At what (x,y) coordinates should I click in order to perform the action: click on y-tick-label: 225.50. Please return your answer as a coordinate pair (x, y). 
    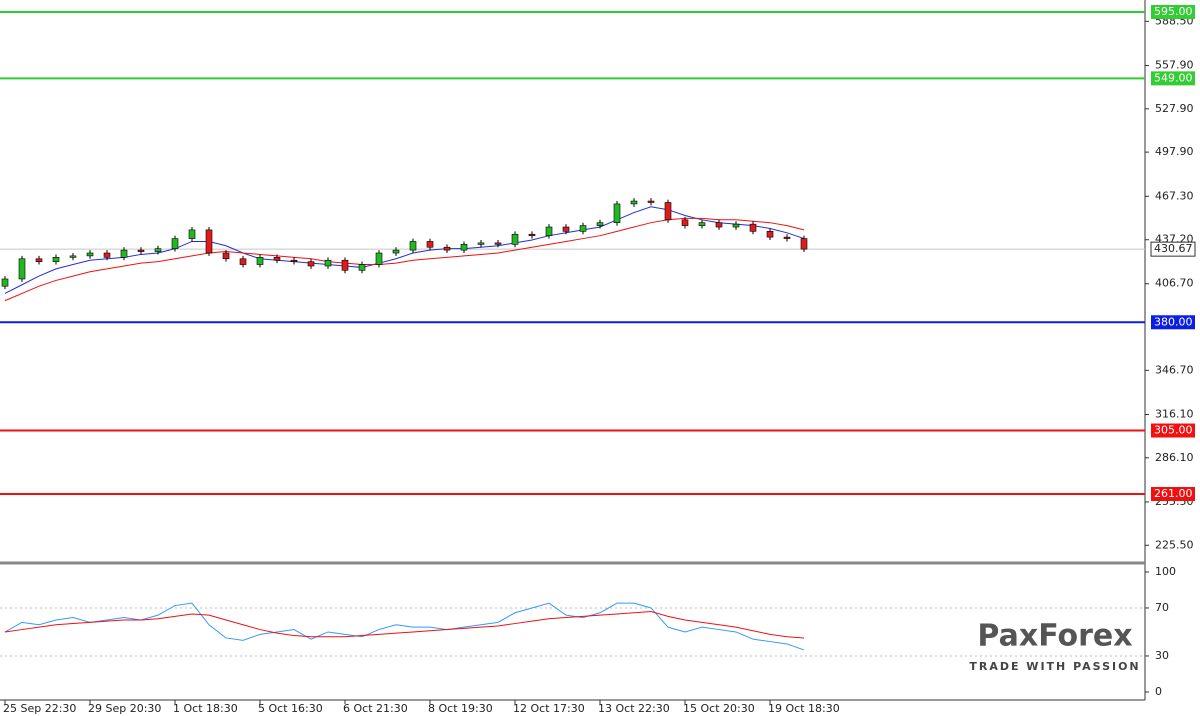
    Looking at the image, I should click on (1174, 544).